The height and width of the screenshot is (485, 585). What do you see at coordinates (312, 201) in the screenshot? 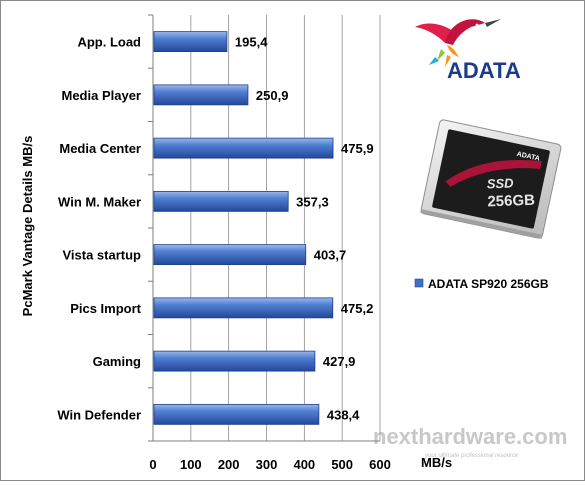
I see `value-label: 357,3` at bounding box center [312, 201].